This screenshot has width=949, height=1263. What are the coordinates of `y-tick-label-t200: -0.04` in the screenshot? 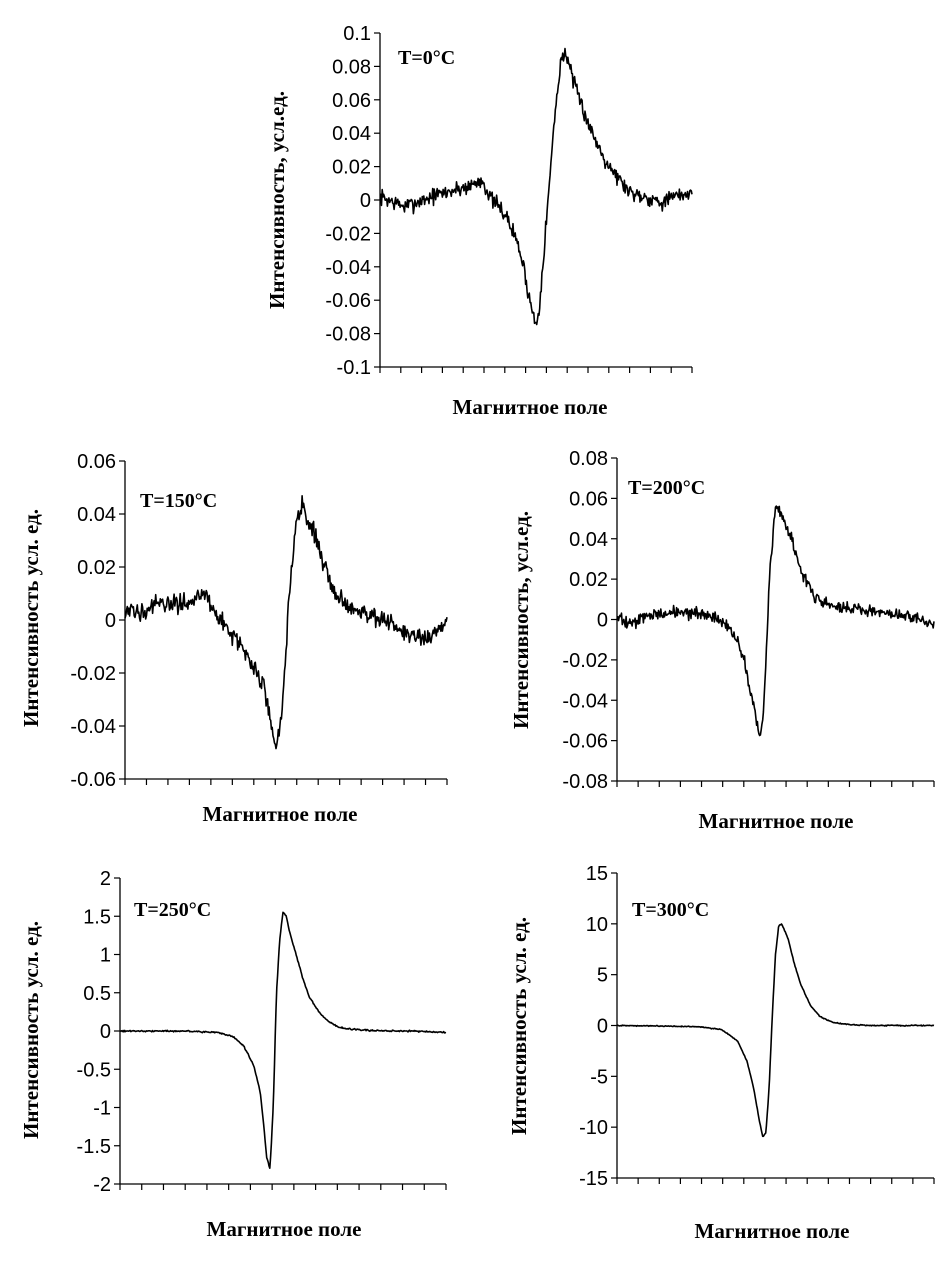 It's located at (585, 701).